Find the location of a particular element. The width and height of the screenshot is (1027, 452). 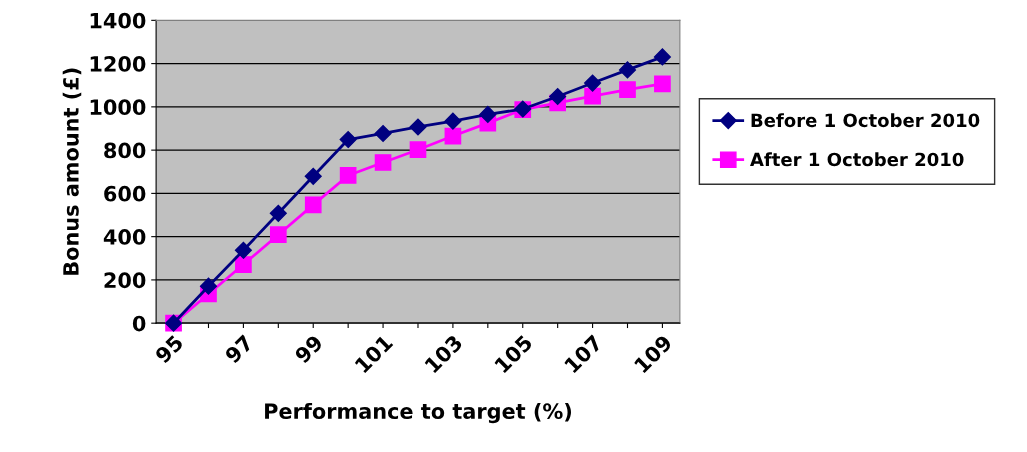

y-tick-label: 1200 is located at coordinates (118, 64).